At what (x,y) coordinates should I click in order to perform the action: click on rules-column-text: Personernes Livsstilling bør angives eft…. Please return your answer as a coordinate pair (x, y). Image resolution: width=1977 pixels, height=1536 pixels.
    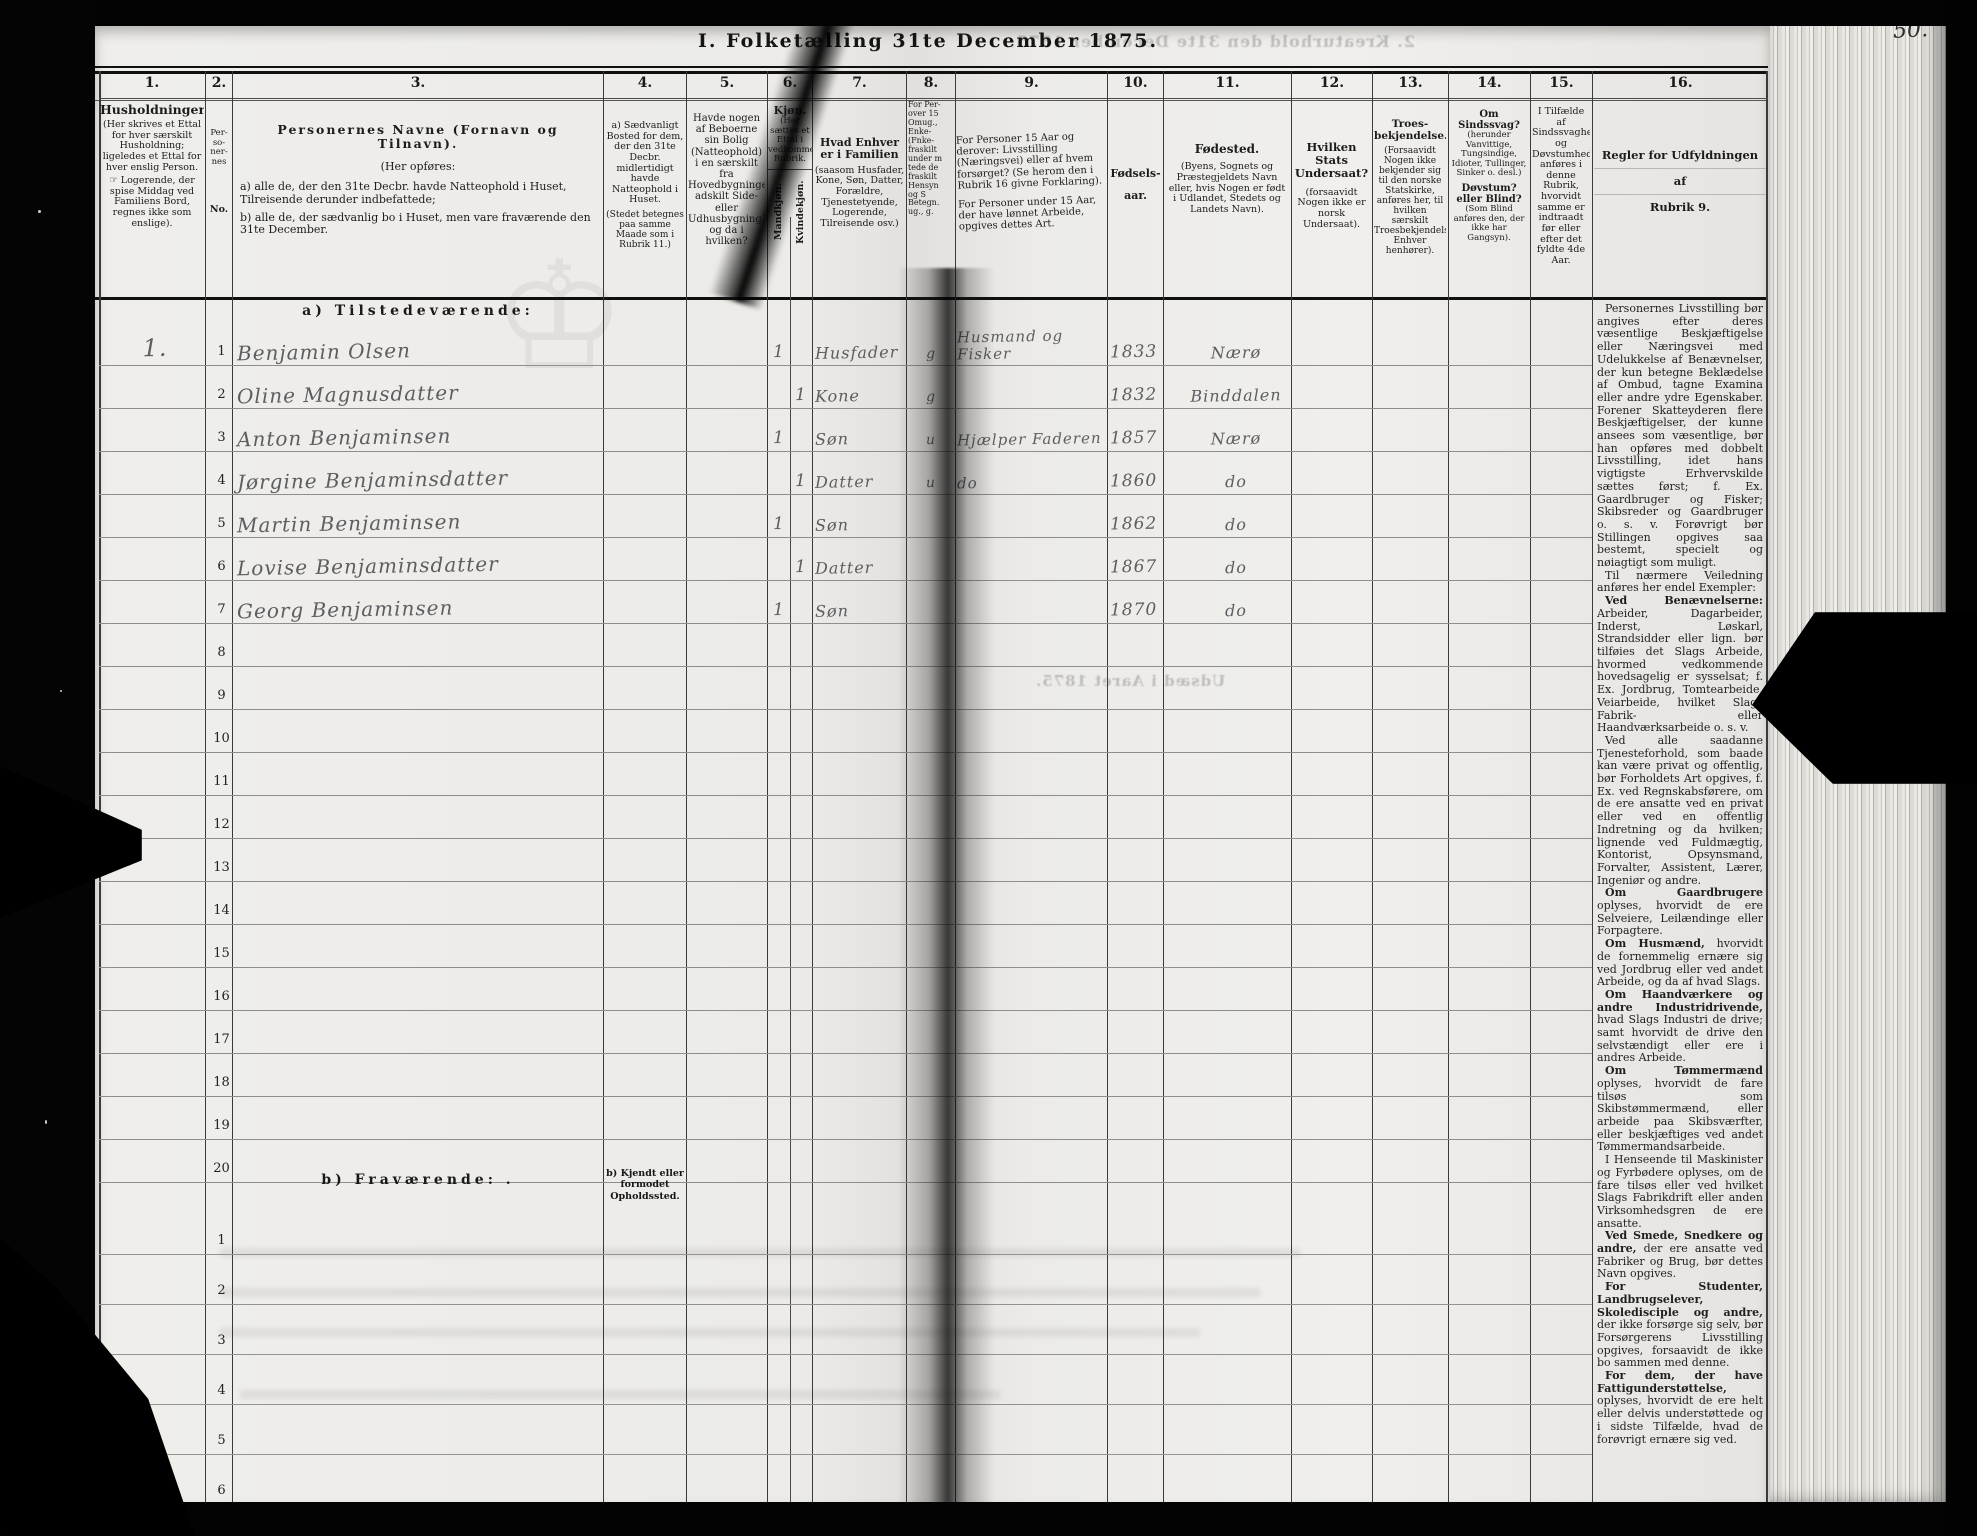
    Looking at the image, I should click on (1680, 900).